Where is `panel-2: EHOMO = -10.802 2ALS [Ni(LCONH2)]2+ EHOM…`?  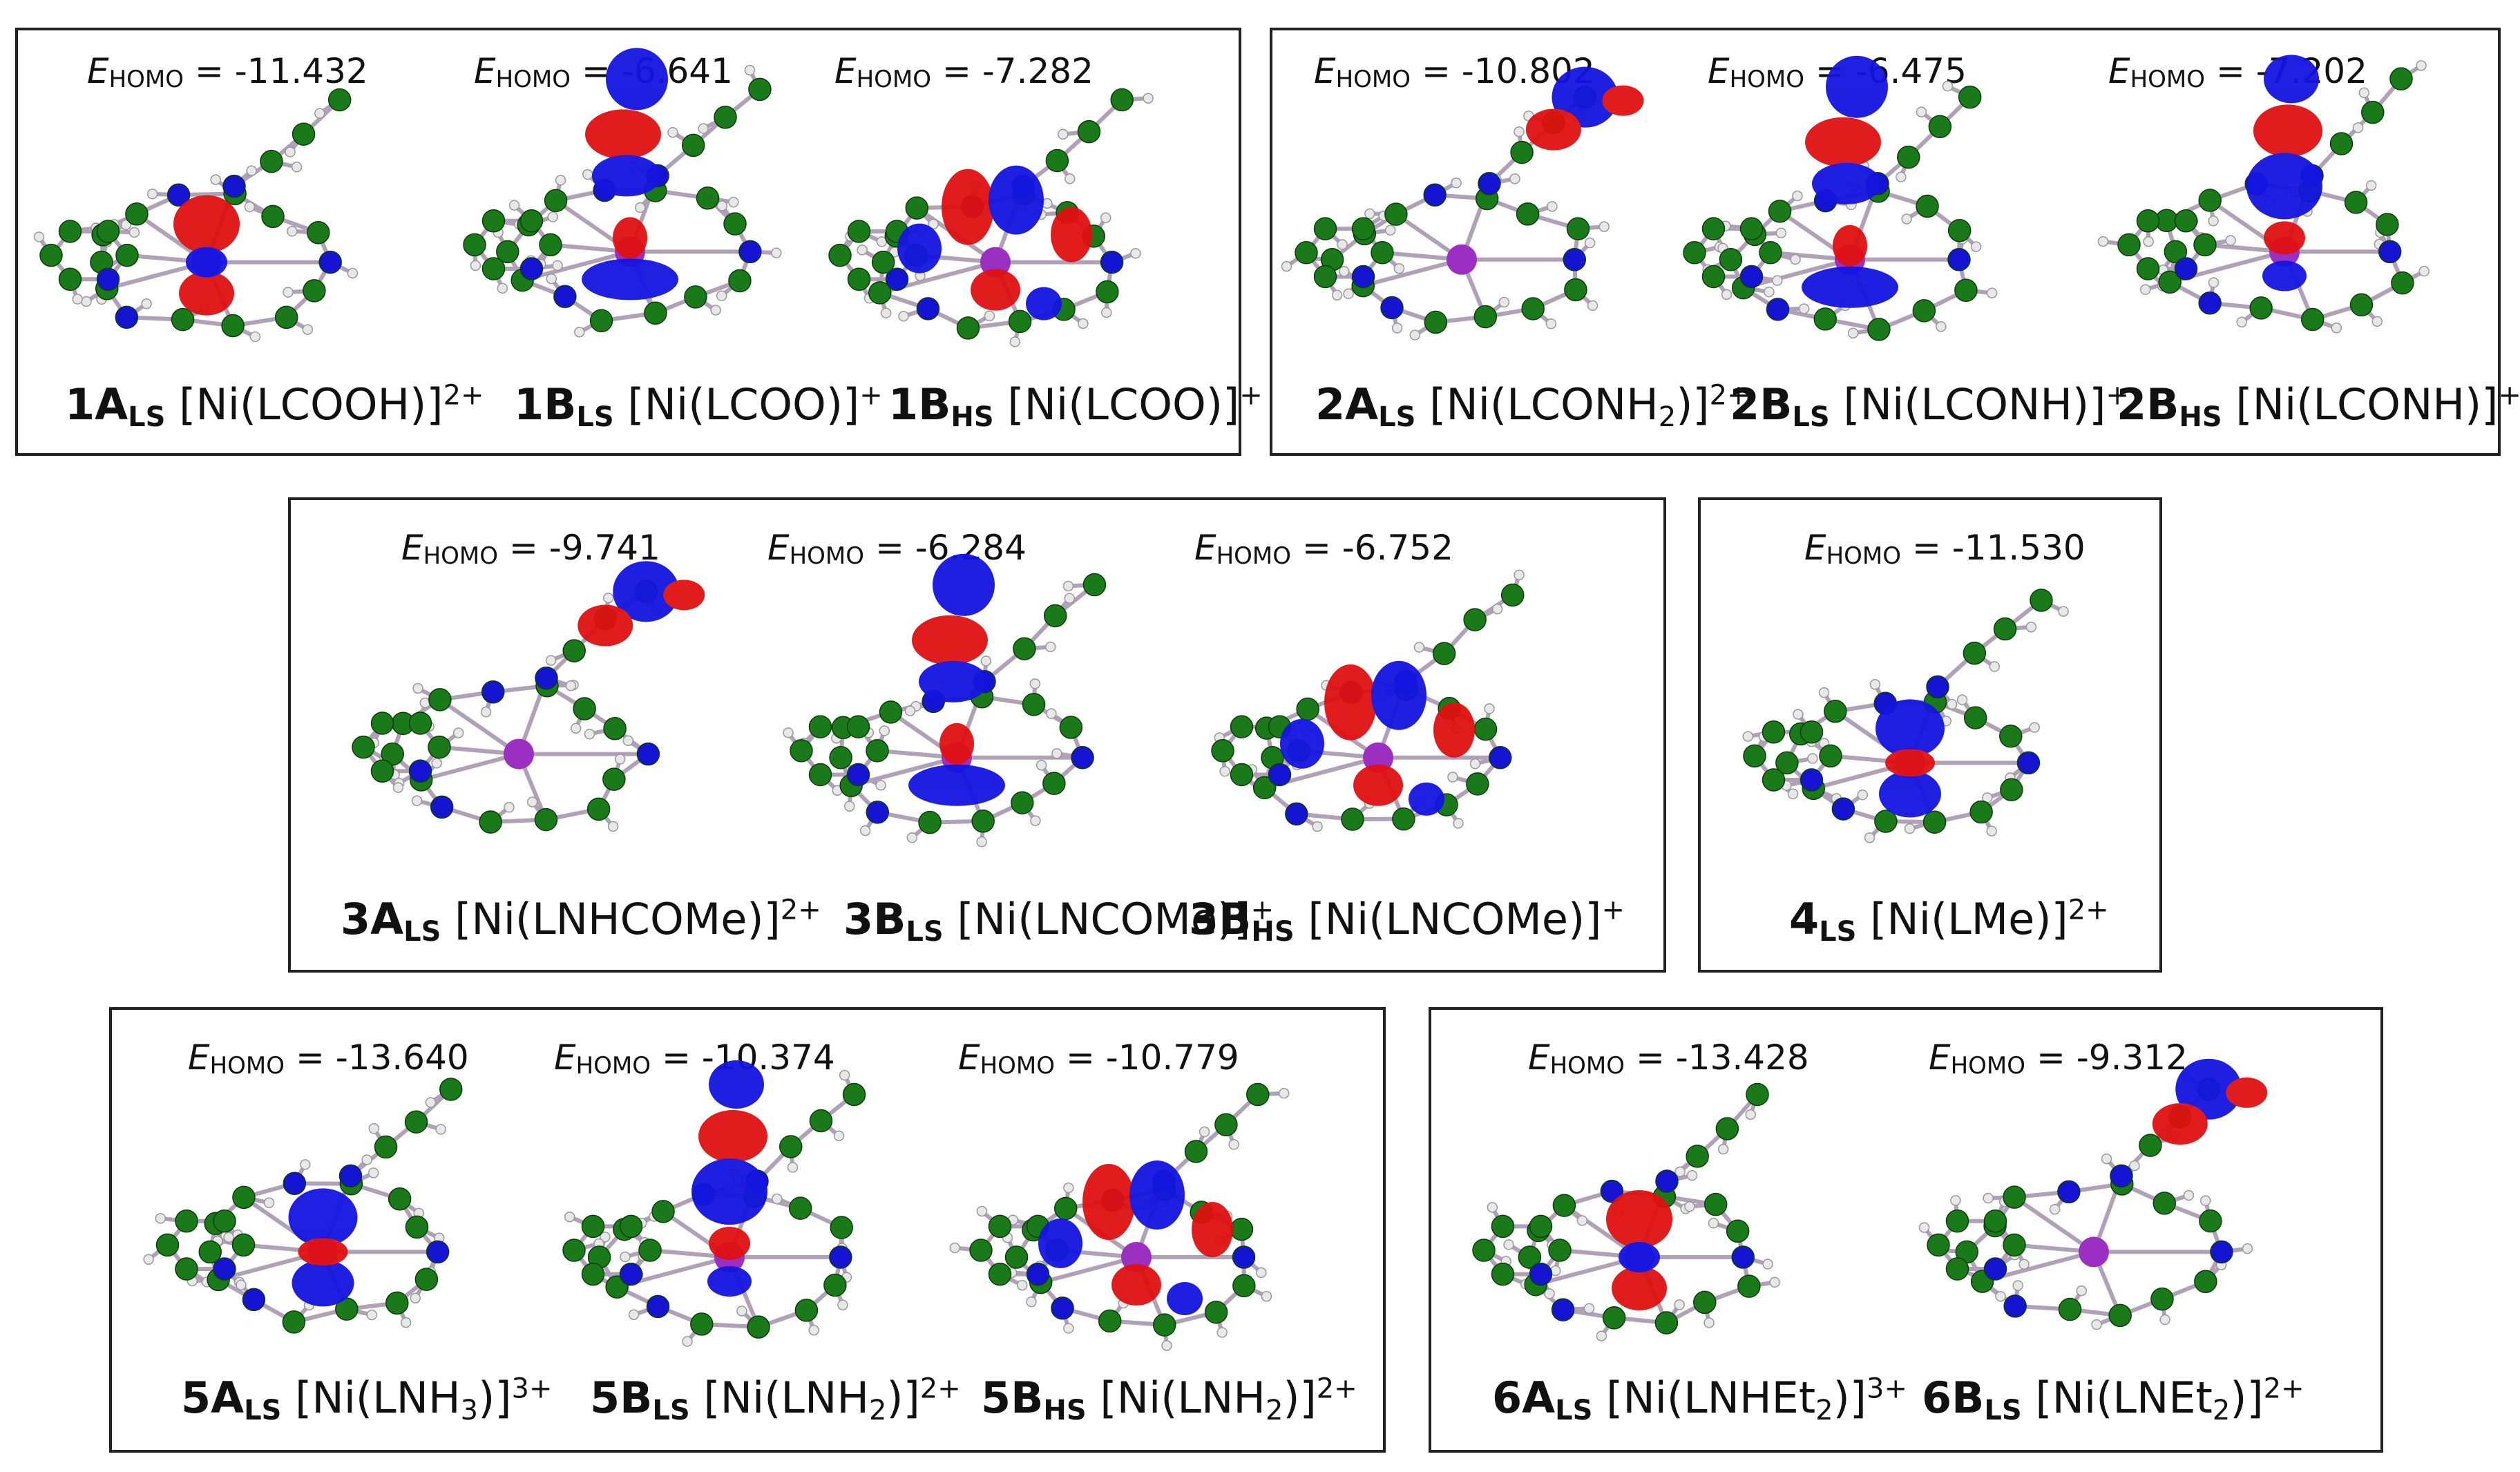
panel-2: EHOMO = -10.802 2ALS [Ni(LCONH2)]2+ EHOM… is located at coordinates (1895, 243).